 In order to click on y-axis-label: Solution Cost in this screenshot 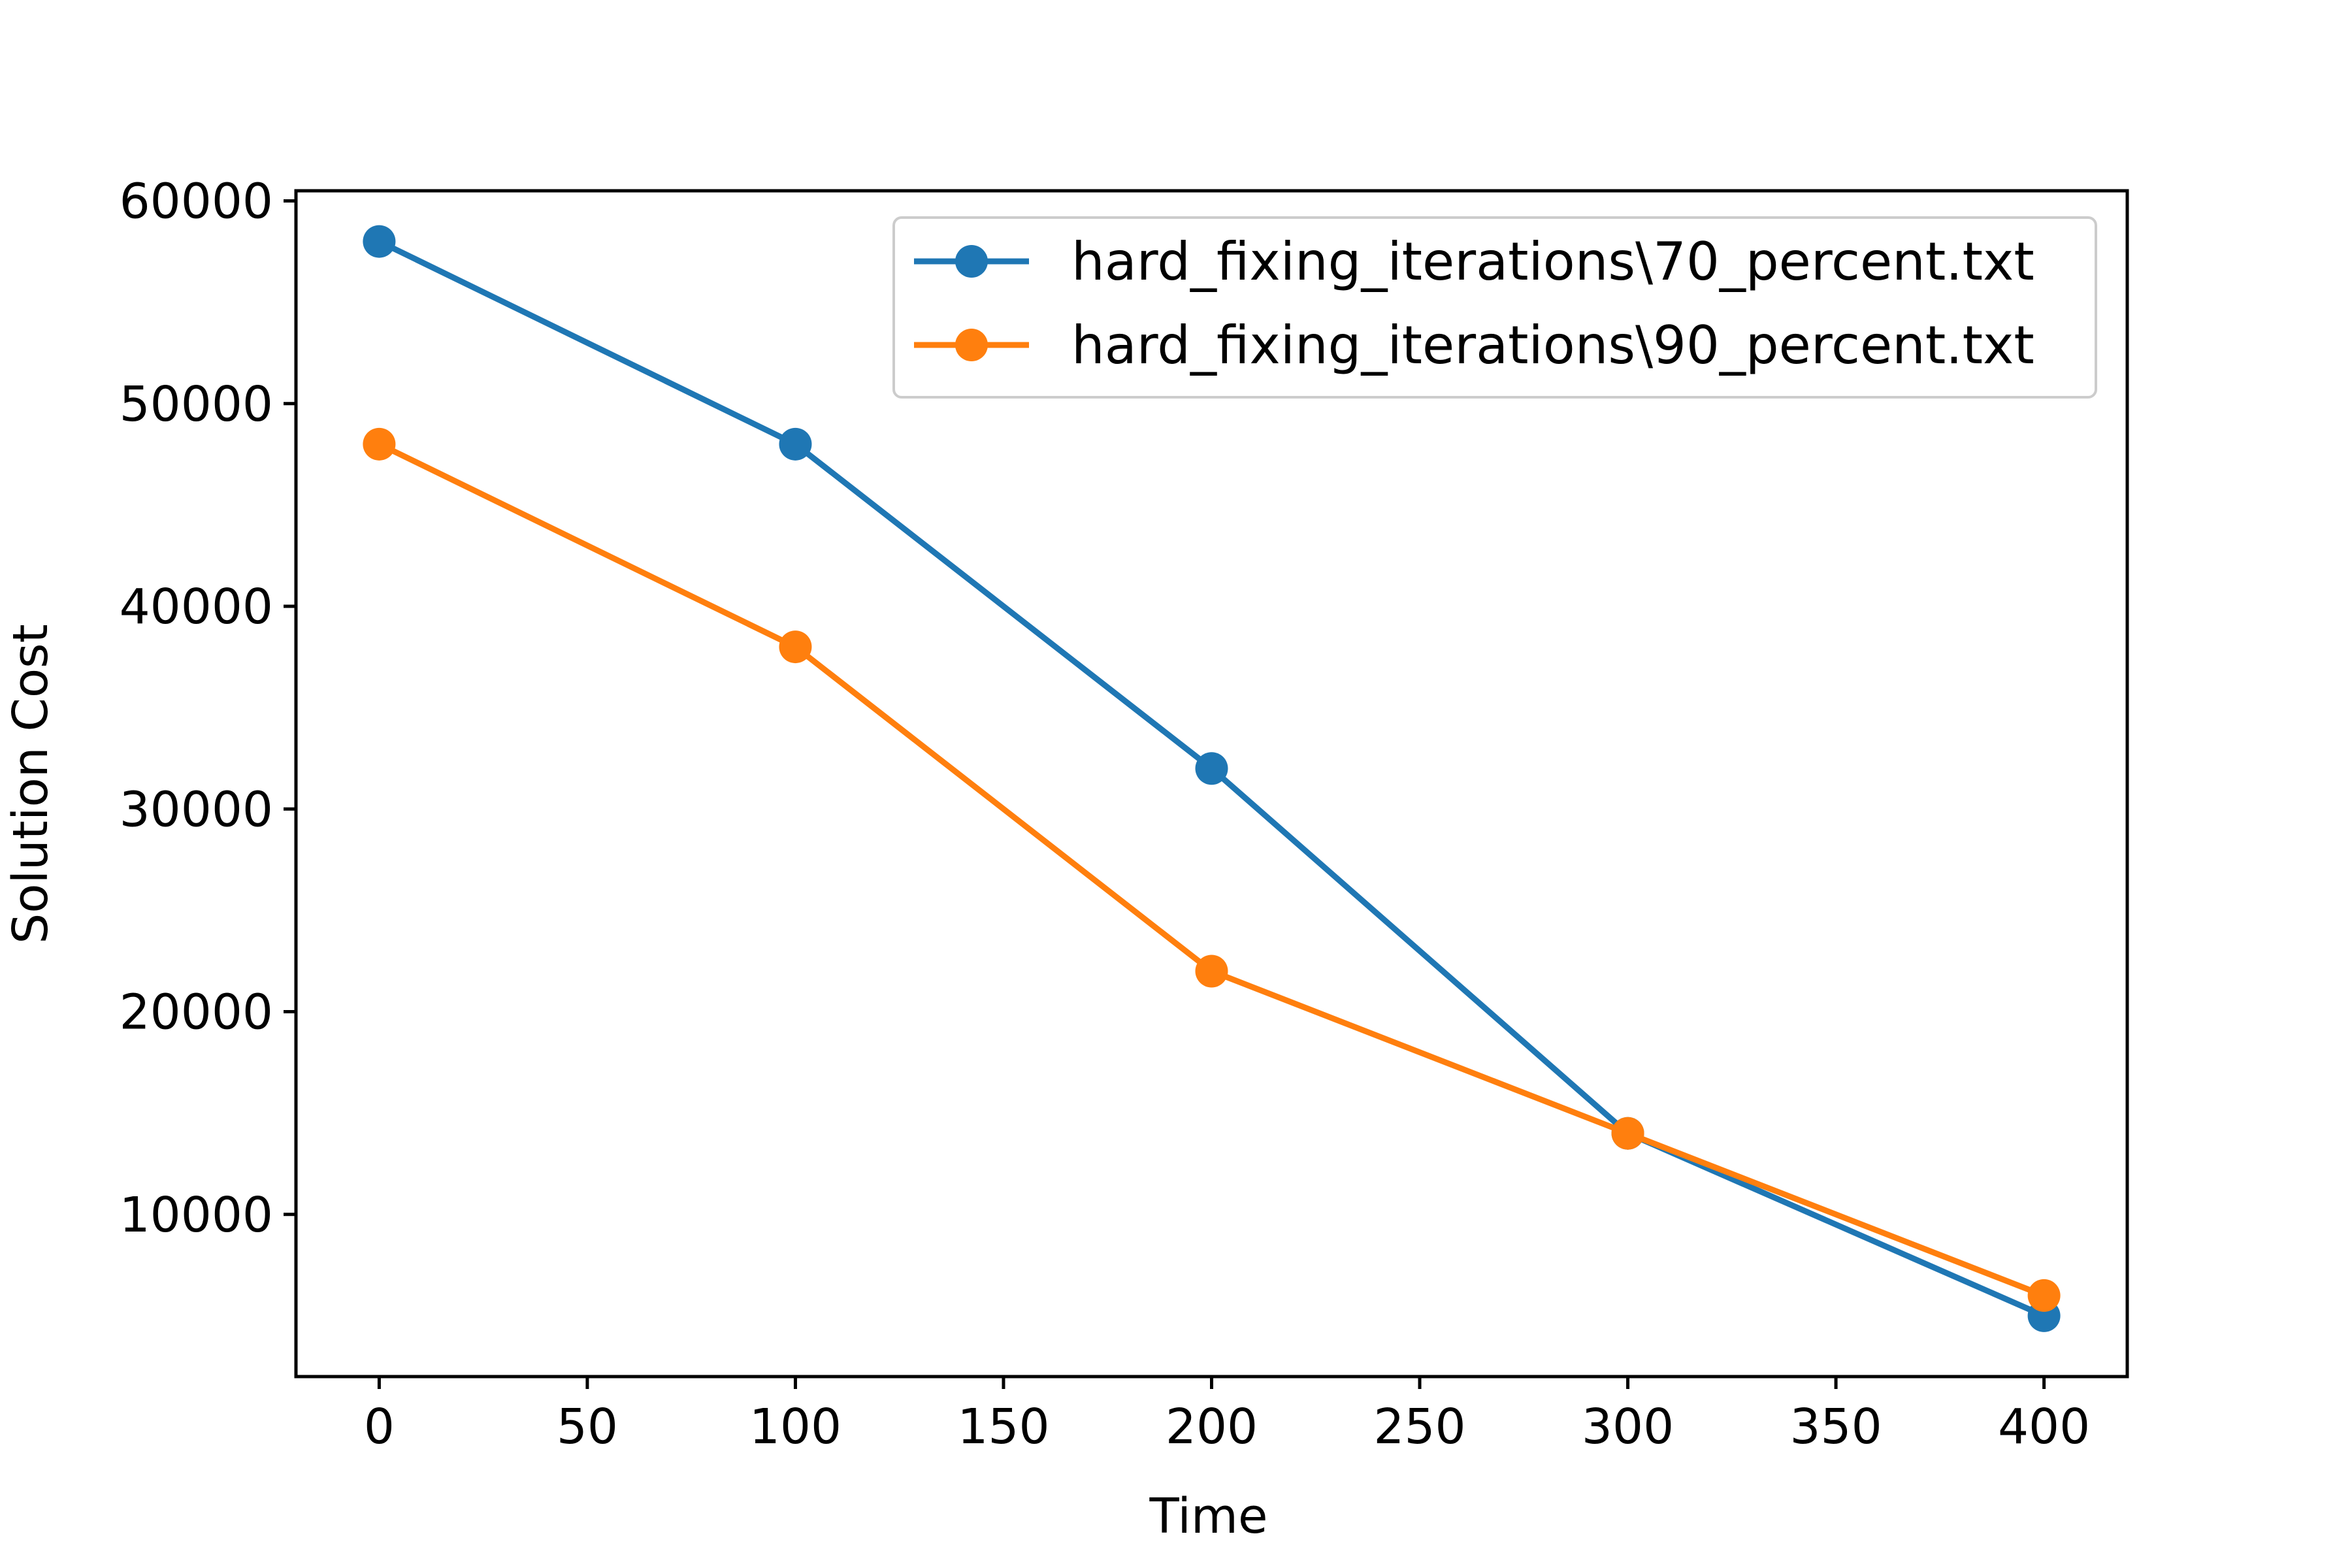, I will do `click(31, 784)`.